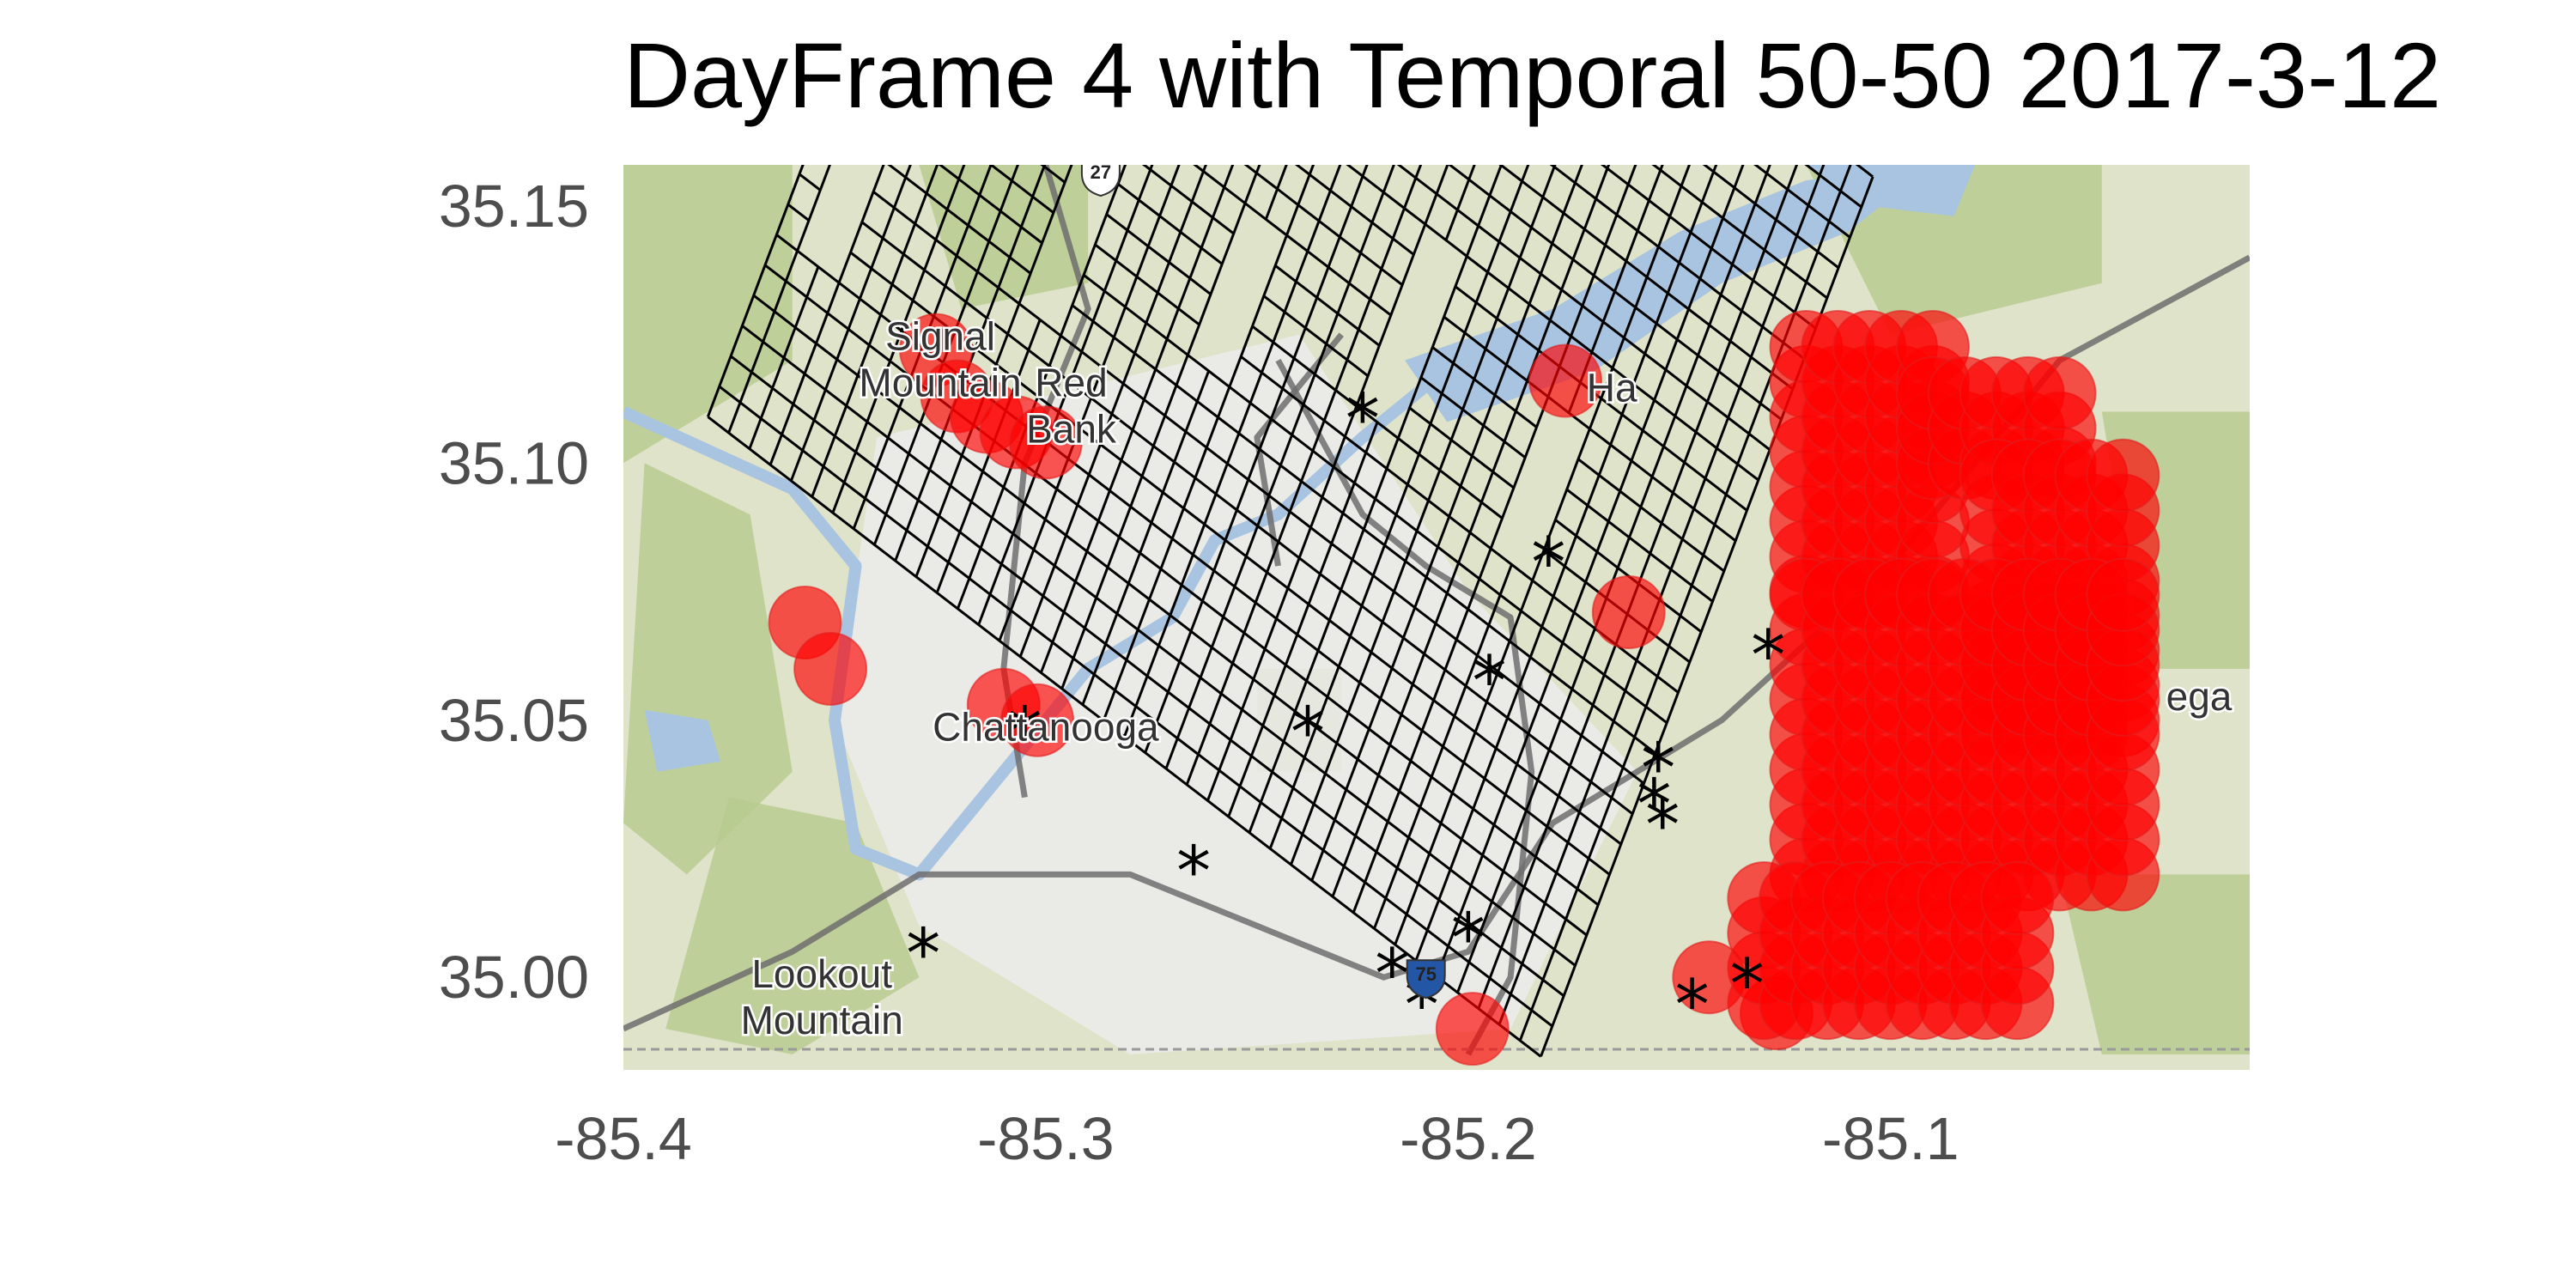  I want to click on x-tick-label: -85.1, so click(1890, 1138).